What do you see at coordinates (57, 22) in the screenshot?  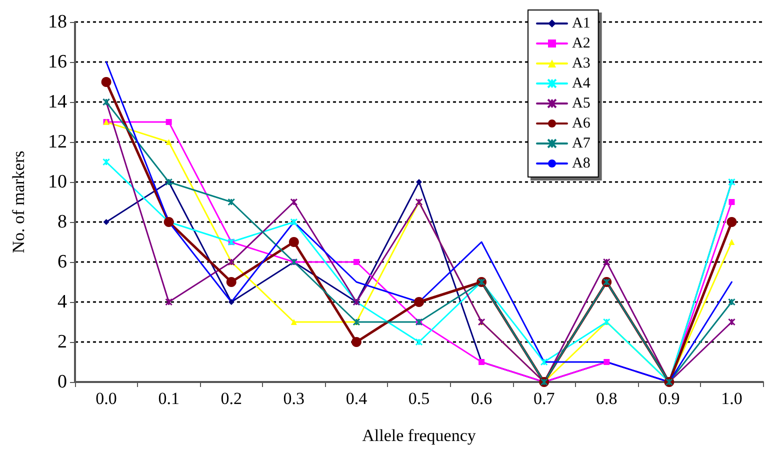 I see `y-tick-label: 18` at bounding box center [57, 22].